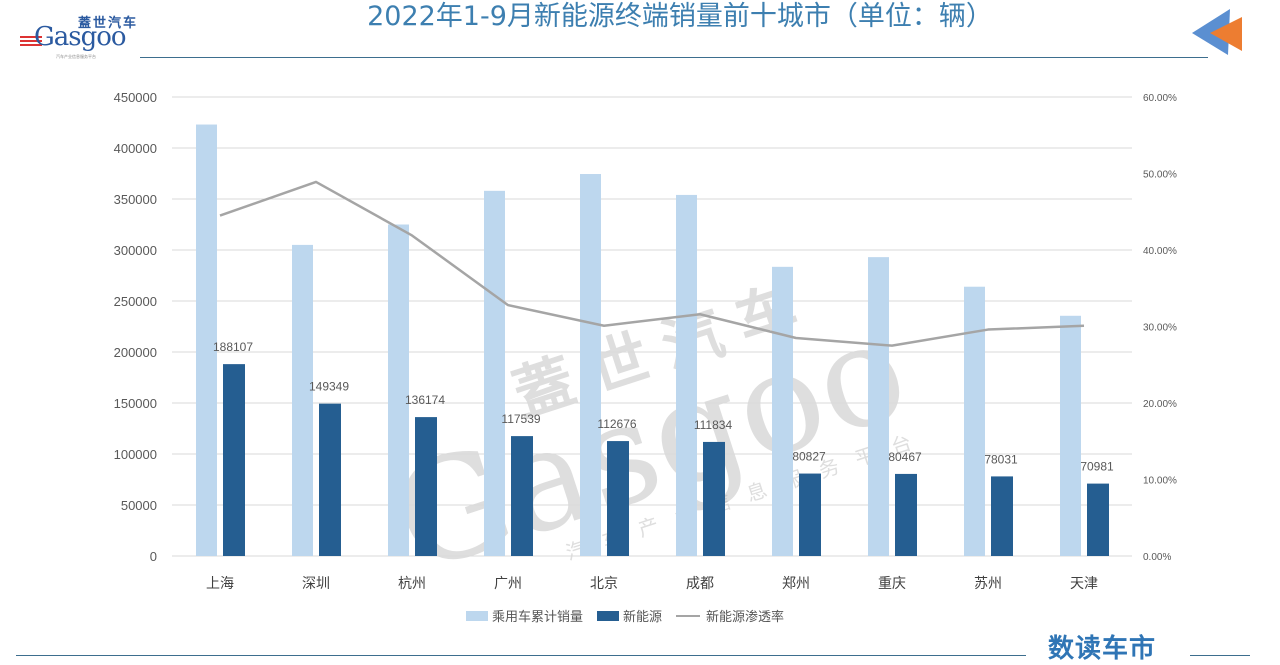 The width and height of the screenshot is (1280, 665). Describe the element at coordinates (1102, 649) in the screenshot. I see `footer-brand: 数读车市` at that location.